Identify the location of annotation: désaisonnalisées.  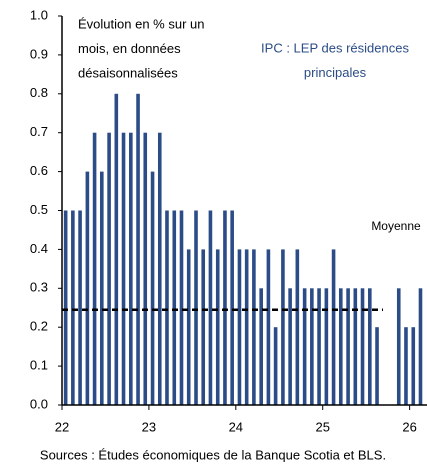
(128, 72).